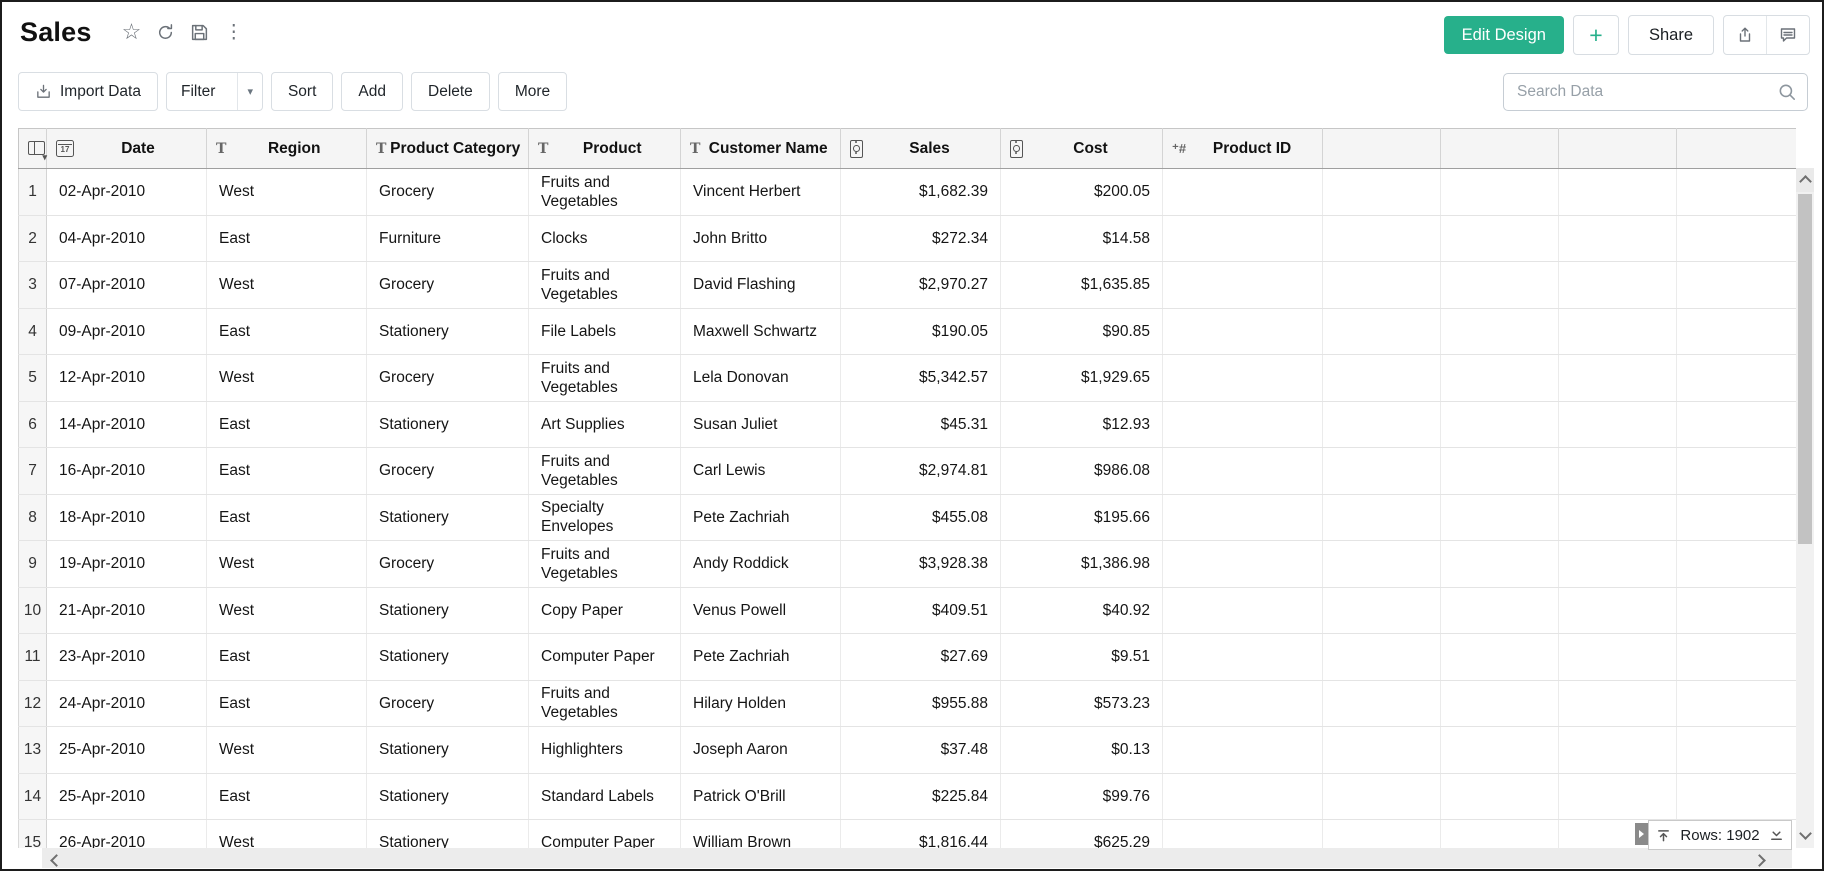  What do you see at coordinates (1081, 517) in the screenshot?
I see `cell-cost: $195.66` at bounding box center [1081, 517].